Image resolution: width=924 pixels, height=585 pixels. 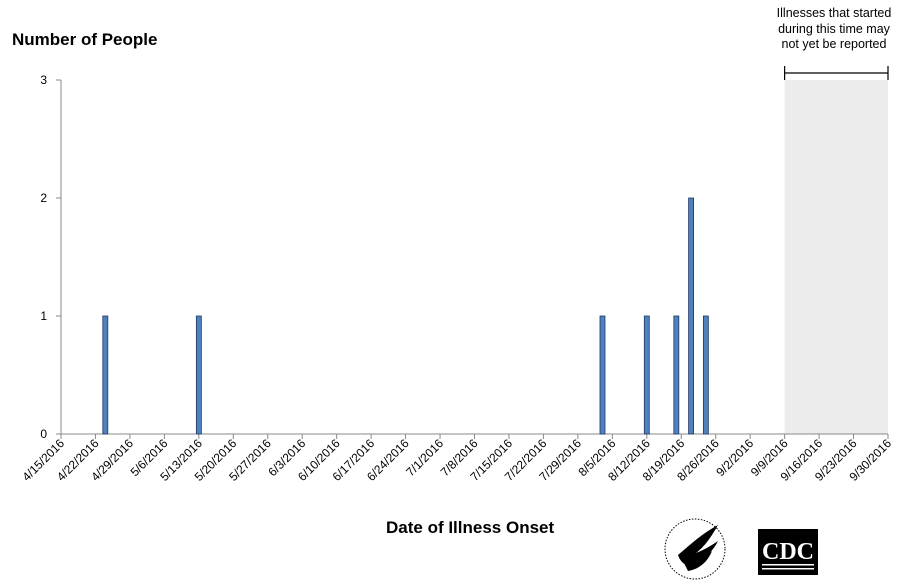 I want to click on reporting-lag-bracket, so click(x=836, y=73).